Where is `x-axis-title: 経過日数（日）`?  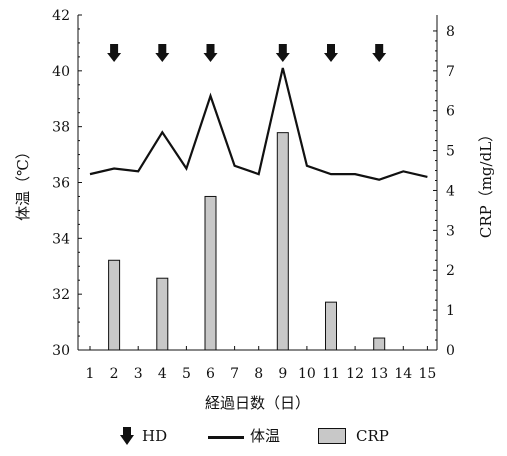 x-axis-title: 経過日数（日） is located at coordinates (257, 403).